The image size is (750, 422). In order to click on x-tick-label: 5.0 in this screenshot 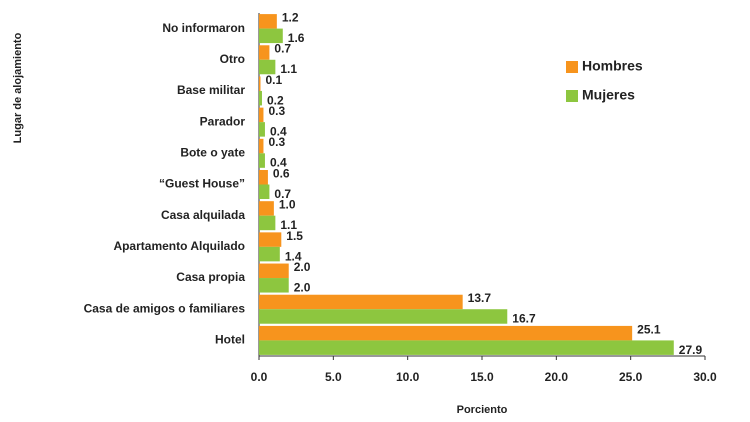, I will do `click(333, 377)`.